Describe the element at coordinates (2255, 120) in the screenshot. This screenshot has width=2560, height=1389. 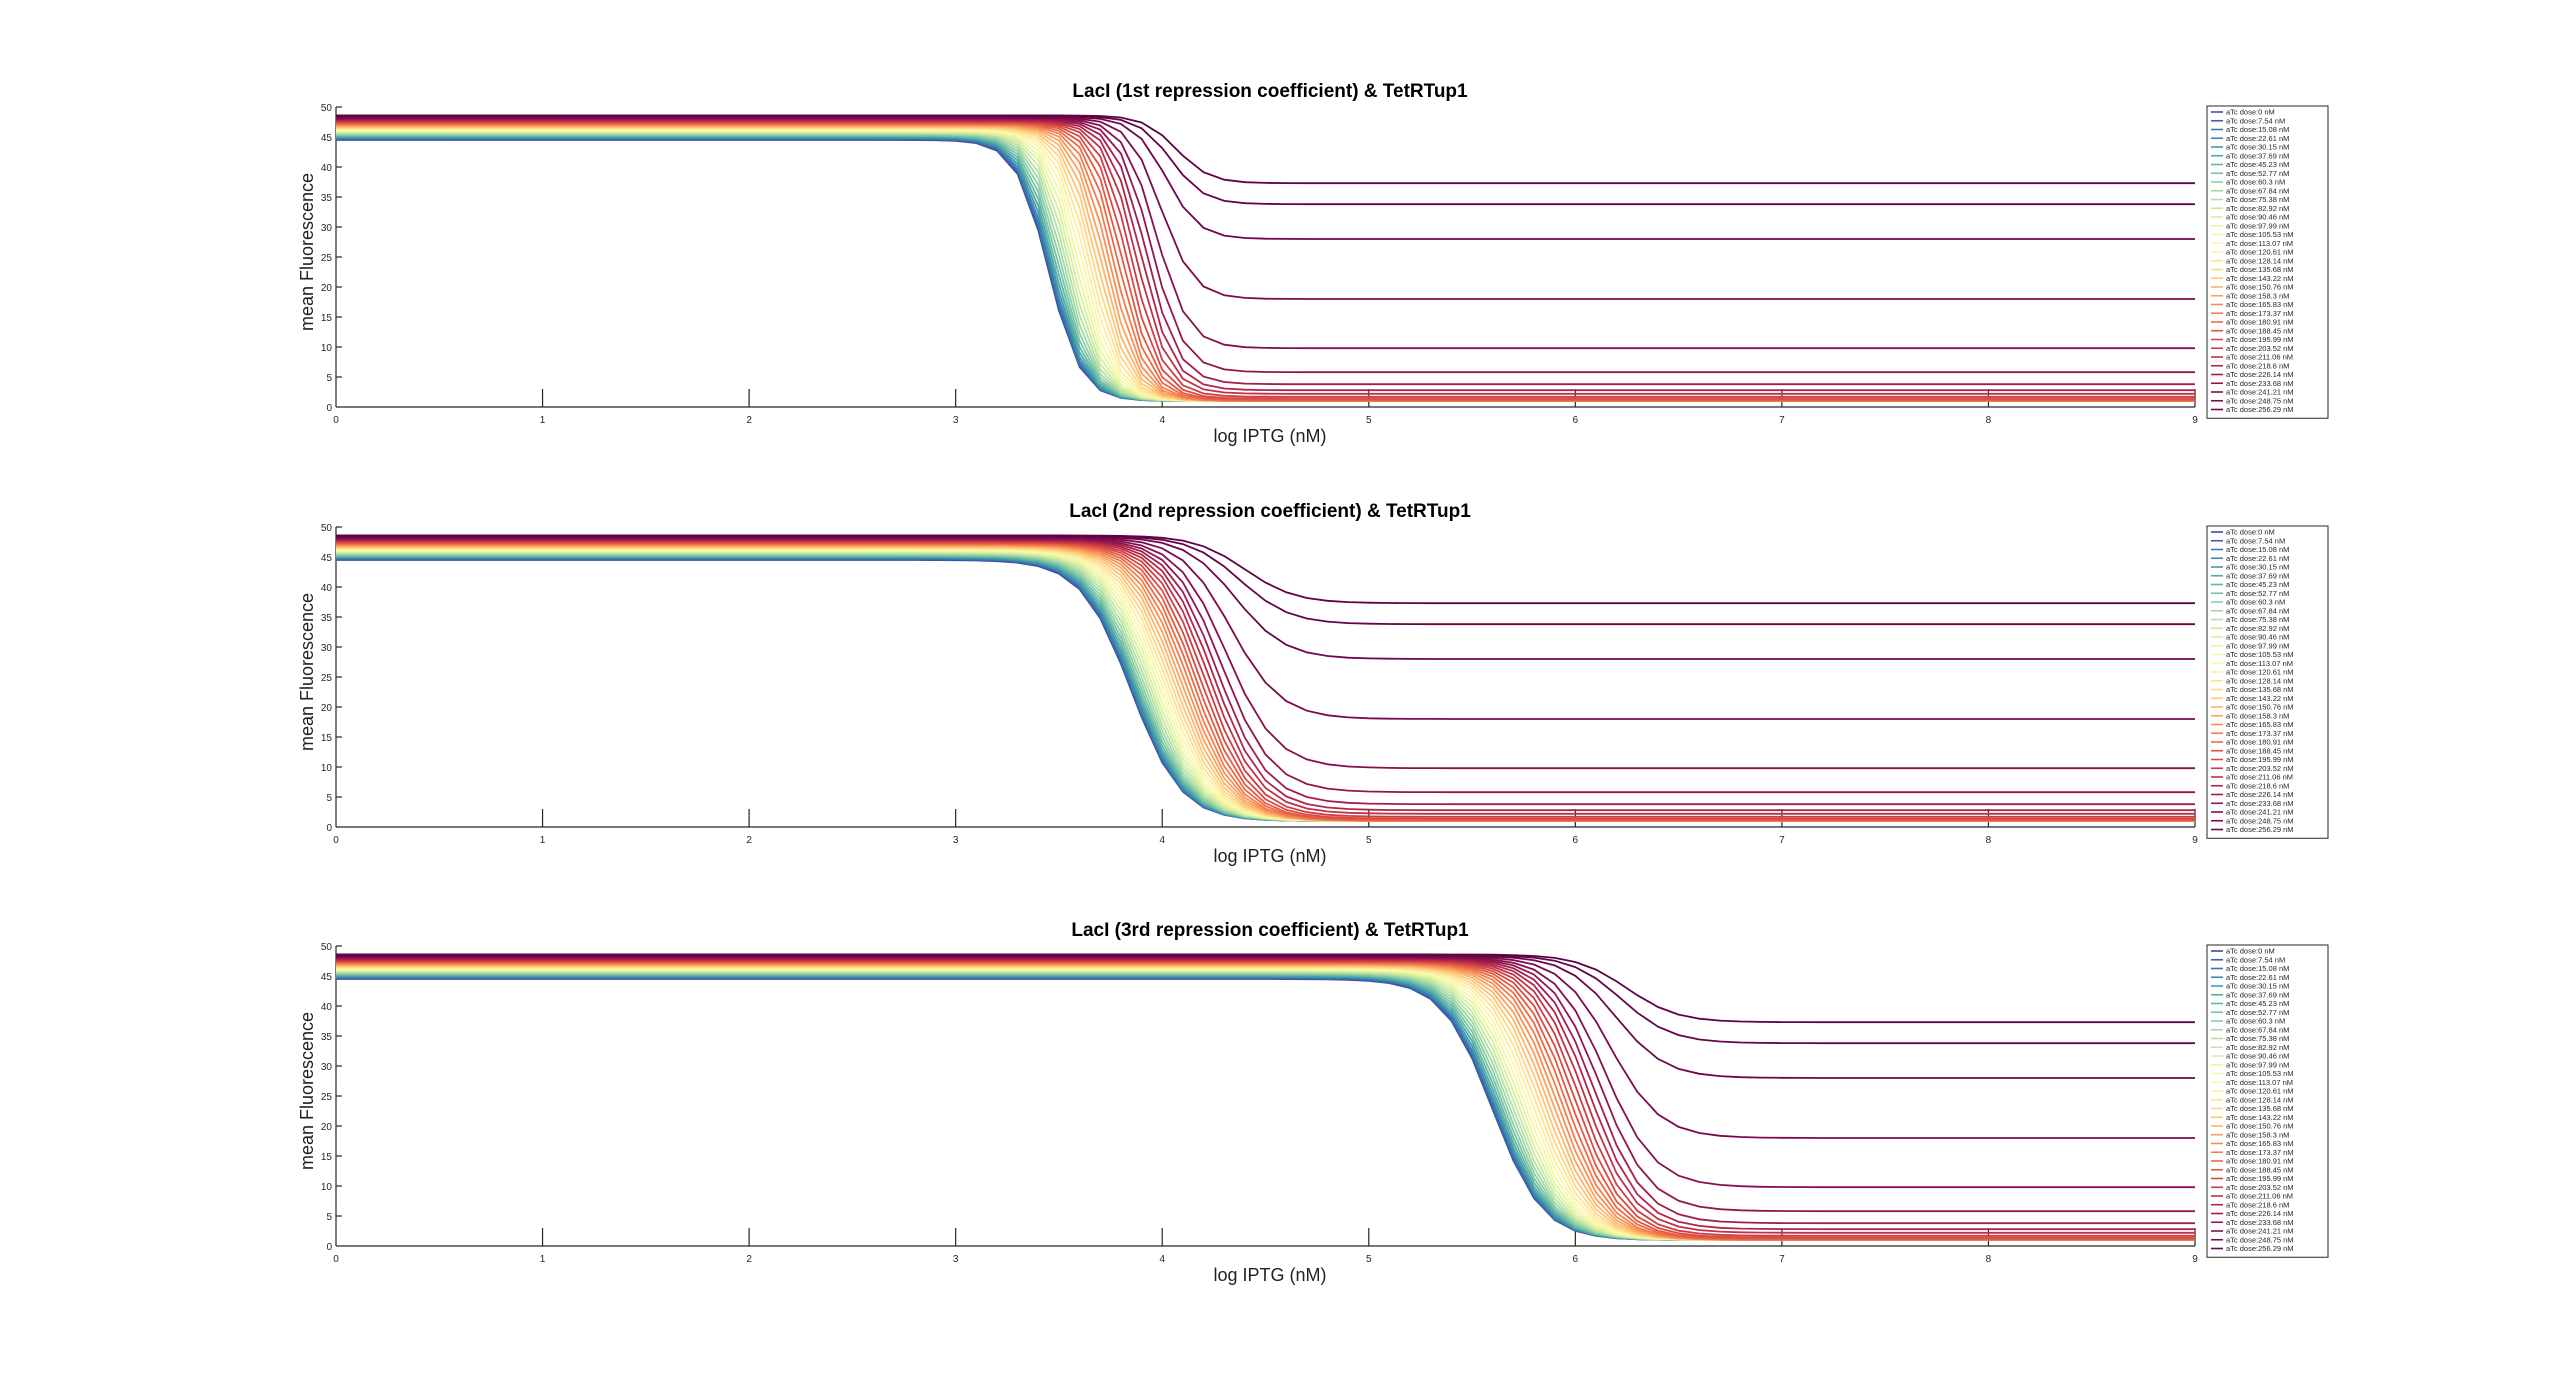
I see `legend-entry: aTc dose:7.54 nM` at that location.